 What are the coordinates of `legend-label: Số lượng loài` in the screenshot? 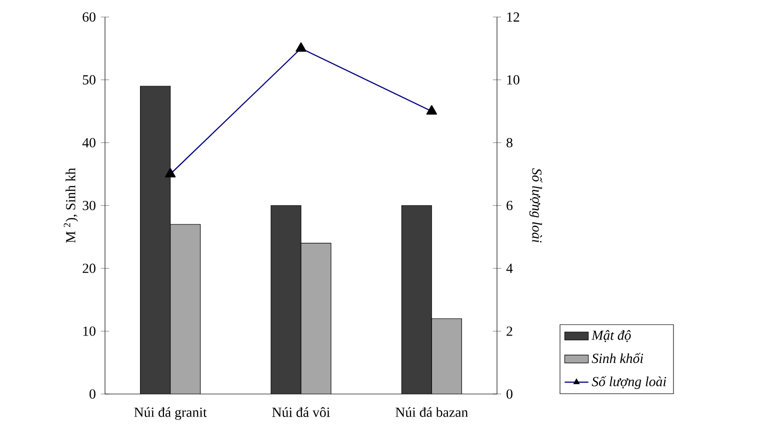 It's located at (629, 383).